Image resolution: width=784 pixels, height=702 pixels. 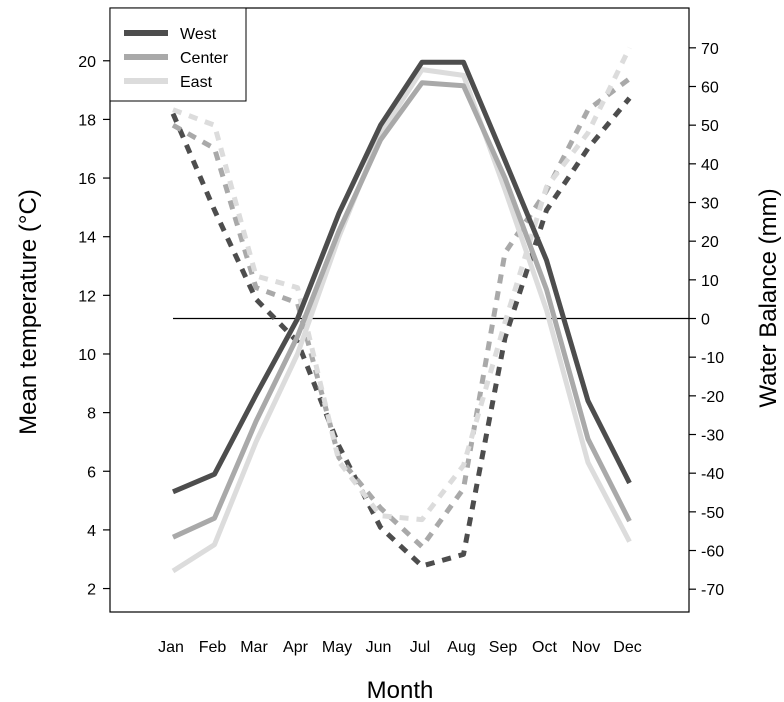 What do you see at coordinates (710, 281) in the screenshot?
I see `y2-tick-label: 10` at bounding box center [710, 281].